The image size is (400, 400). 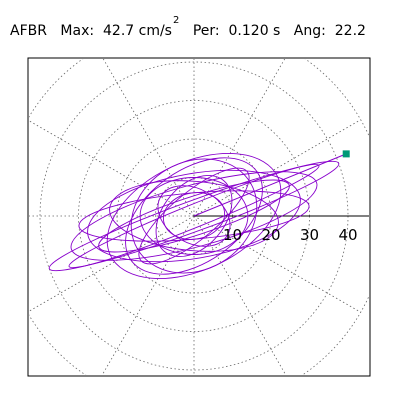 What do you see at coordinates (309, 30) in the screenshot?
I see `angle-label: Ang:` at bounding box center [309, 30].